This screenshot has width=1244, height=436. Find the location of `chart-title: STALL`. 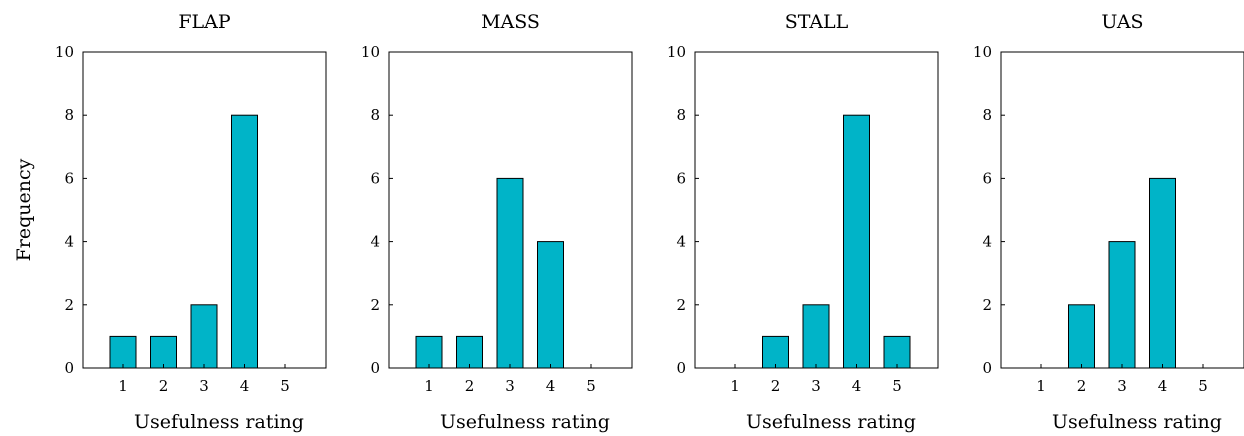

chart-title: STALL is located at coordinates (817, 22).